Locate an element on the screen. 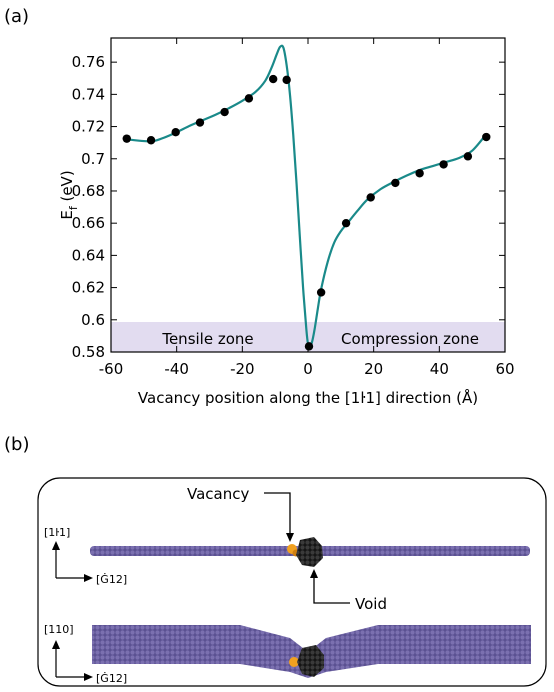  y-tick-label: 0.72 is located at coordinates (88, 127).